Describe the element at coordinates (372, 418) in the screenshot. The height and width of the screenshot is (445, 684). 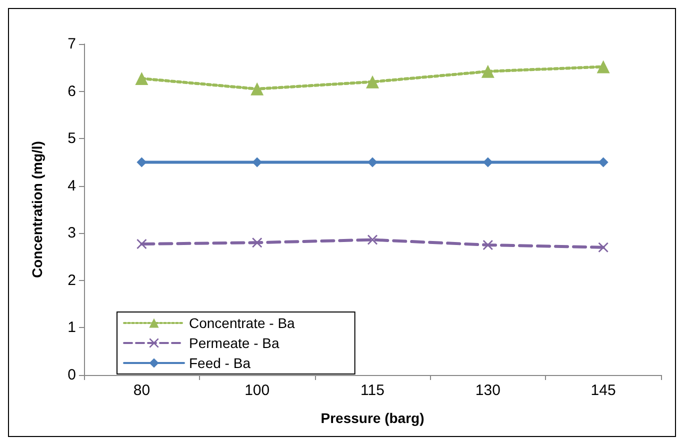
I see `x-axis-title: Pressure (barg)` at that location.